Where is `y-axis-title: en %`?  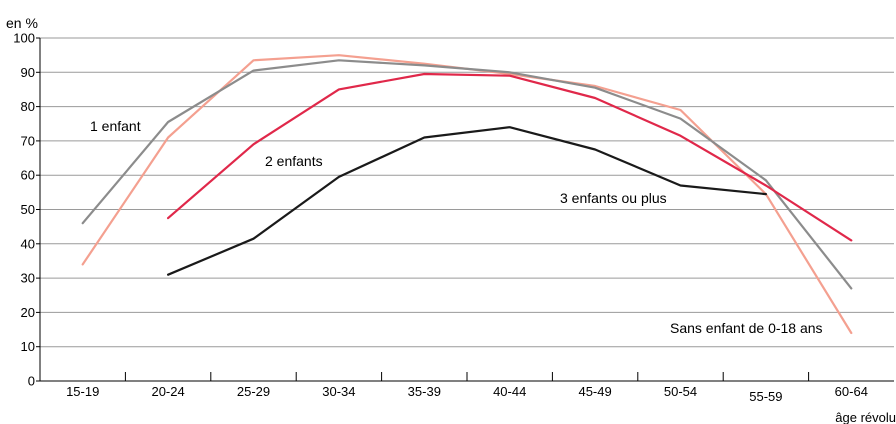 y-axis-title: en % is located at coordinates (22, 23).